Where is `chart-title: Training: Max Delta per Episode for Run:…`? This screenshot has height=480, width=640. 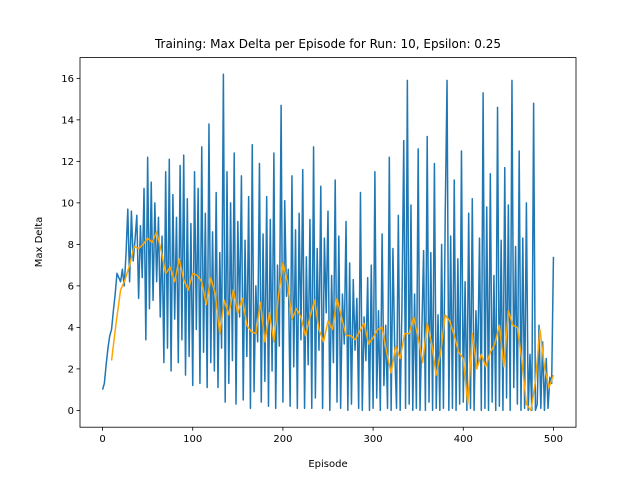
chart-title: Training: Max Delta per Episode for Run:… is located at coordinates (327, 44).